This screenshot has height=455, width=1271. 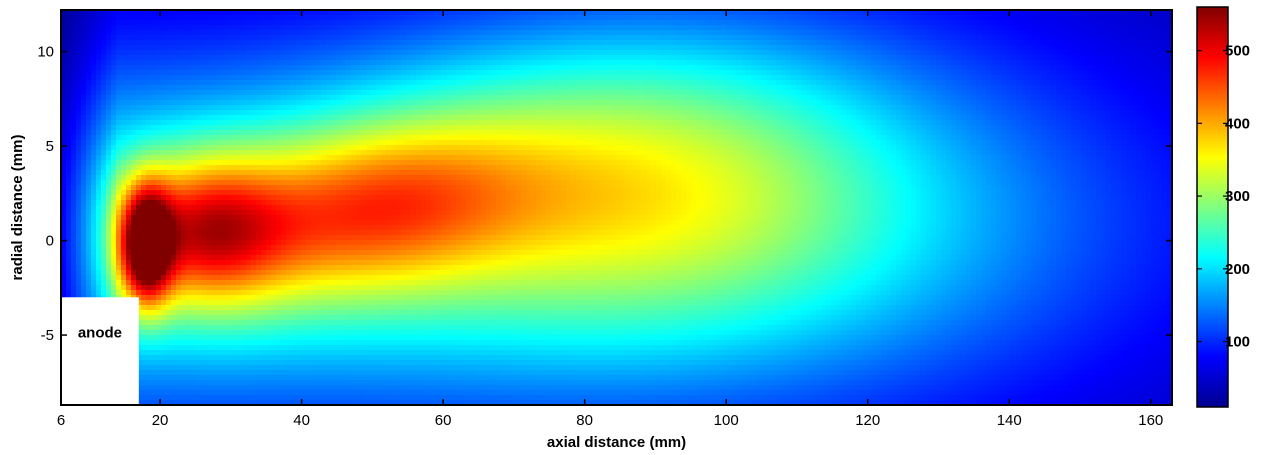 I want to click on y-tick-label: 10, so click(x=45, y=52).